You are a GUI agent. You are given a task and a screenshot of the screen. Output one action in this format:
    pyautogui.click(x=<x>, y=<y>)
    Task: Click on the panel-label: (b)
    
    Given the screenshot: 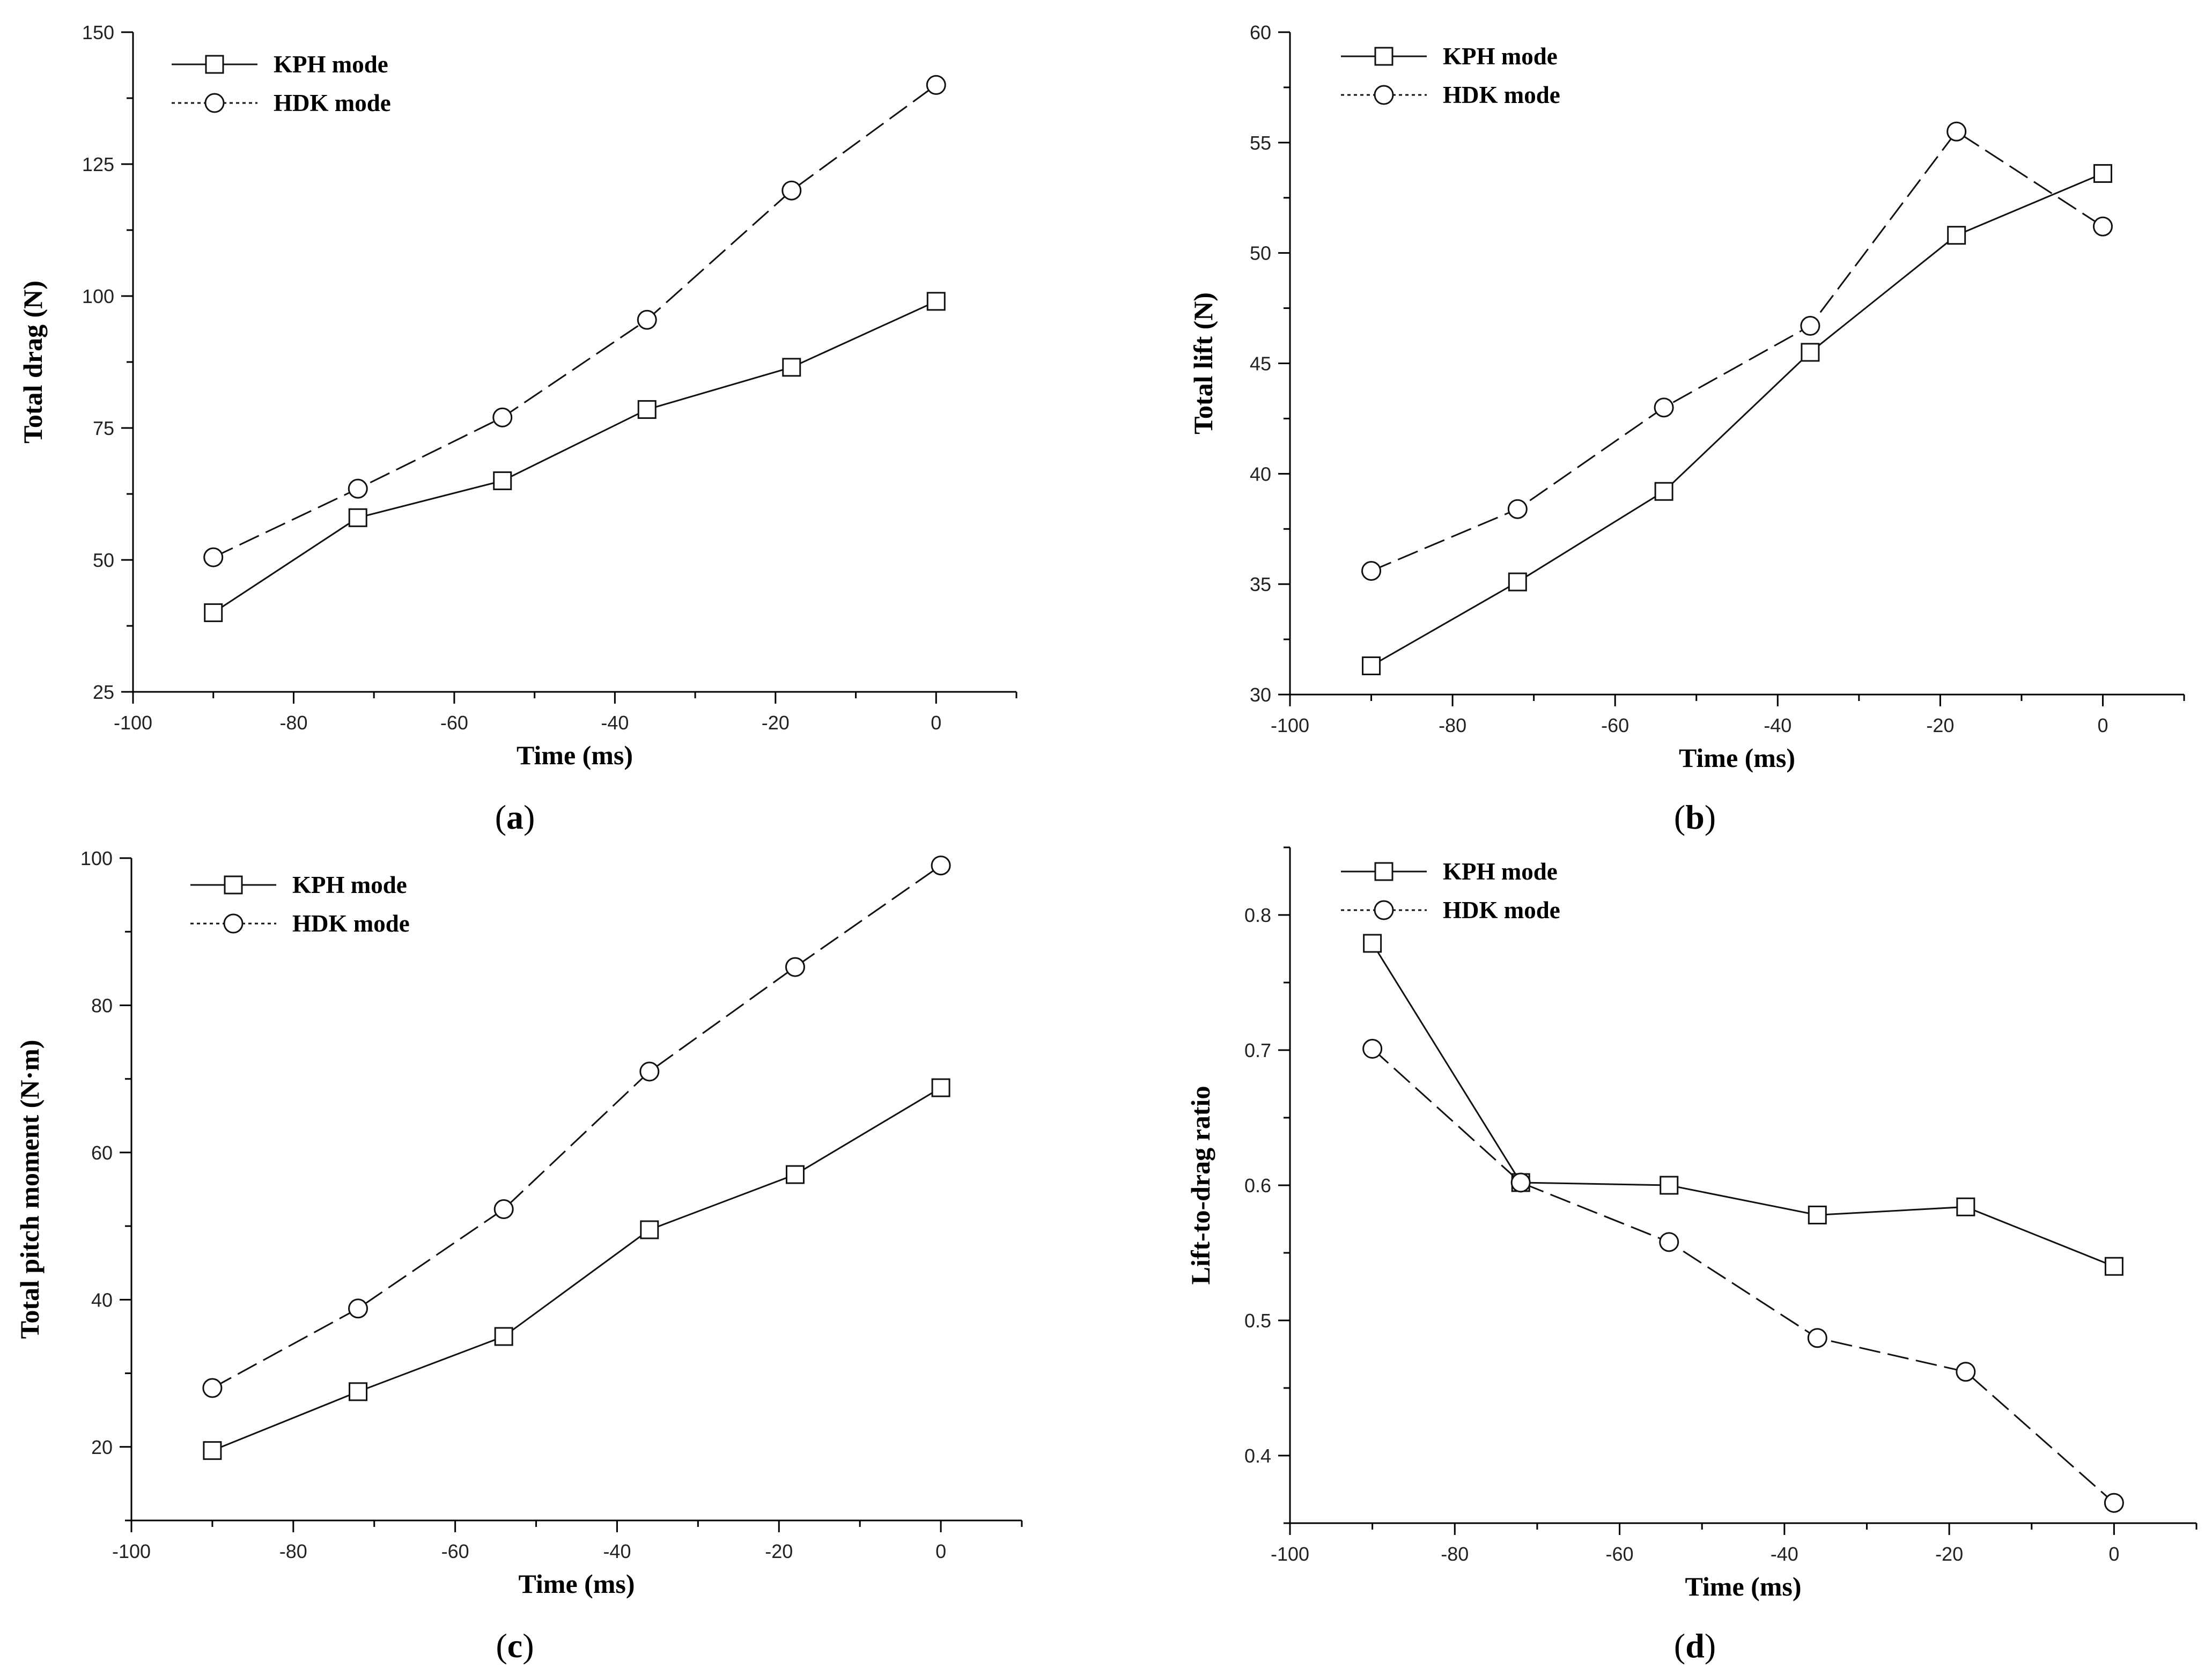 What is the action you would take?
    pyautogui.click(x=1695, y=817)
    